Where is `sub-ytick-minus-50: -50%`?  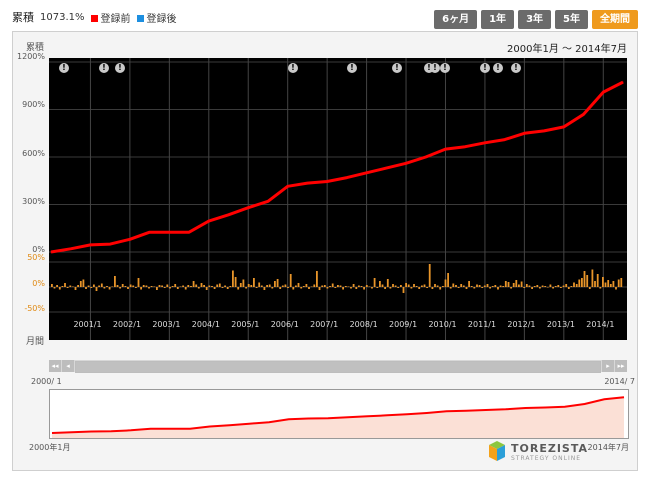 sub-ytick-minus-50: -50% is located at coordinates (34, 308).